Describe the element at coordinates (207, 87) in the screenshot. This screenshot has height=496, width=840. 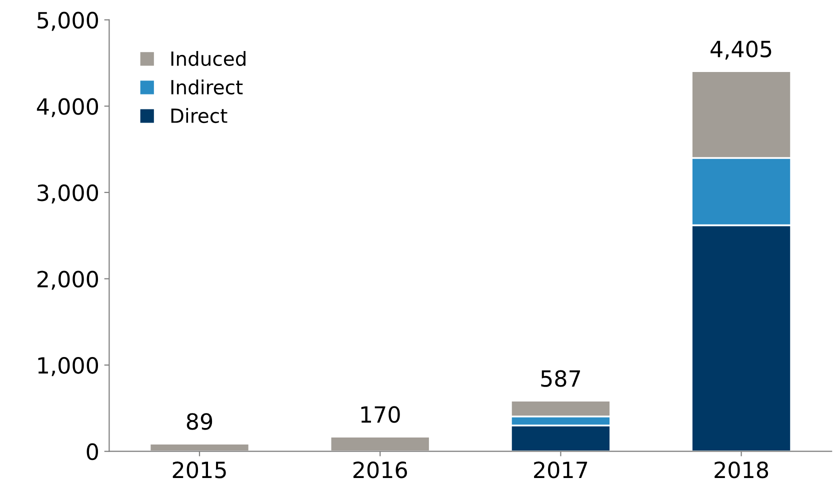
I see `legend-label: Indirect` at that location.